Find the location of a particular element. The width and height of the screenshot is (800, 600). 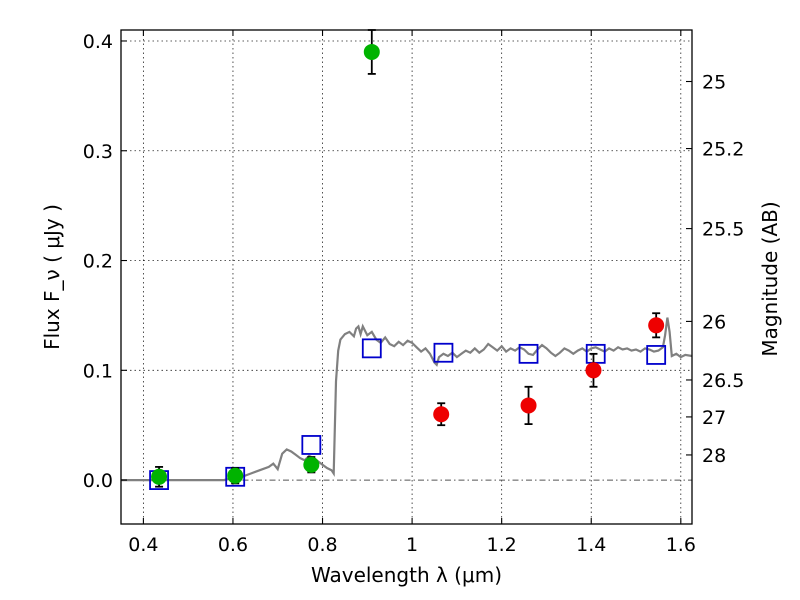

x-tick-label: 1 is located at coordinates (412, 545).